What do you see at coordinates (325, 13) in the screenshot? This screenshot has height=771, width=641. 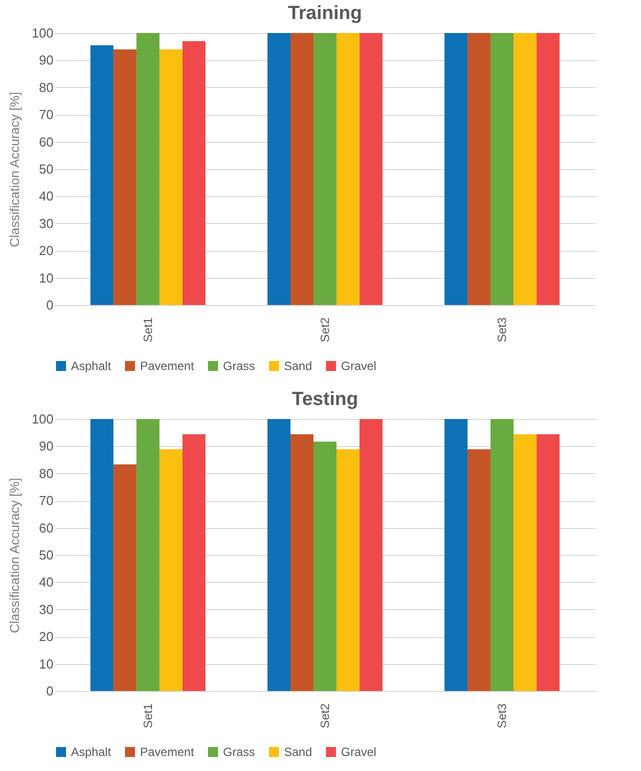 I see `chart-title: Training` at bounding box center [325, 13].